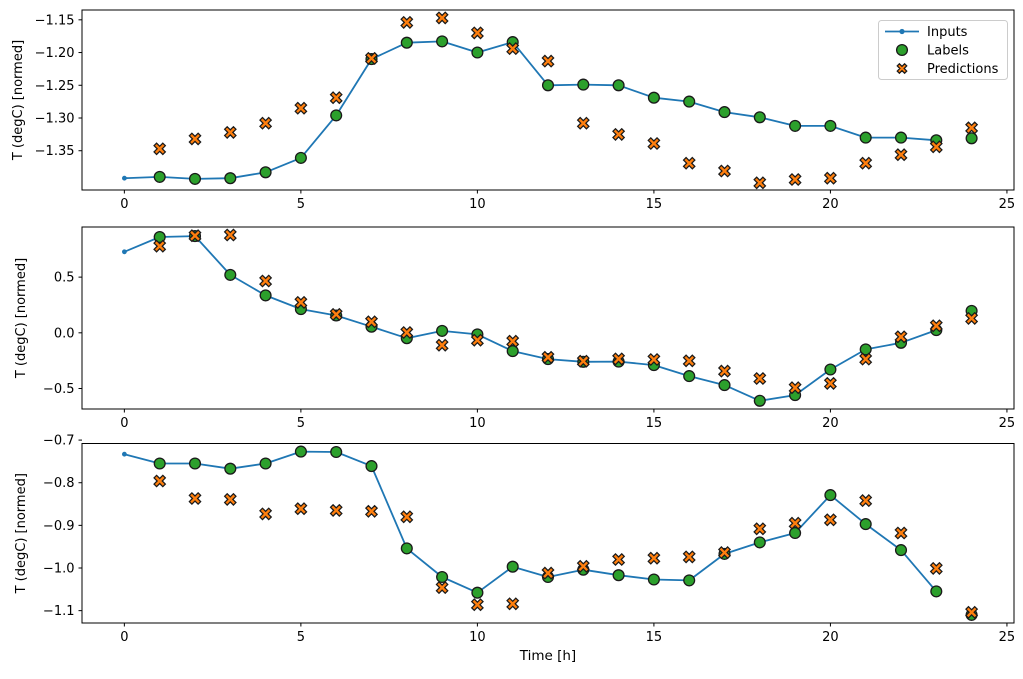 The height and width of the screenshot is (679, 1023). What do you see at coordinates (55, 53) in the screenshot?
I see `y-tick-label: −1.20` at bounding box center [55, 53].